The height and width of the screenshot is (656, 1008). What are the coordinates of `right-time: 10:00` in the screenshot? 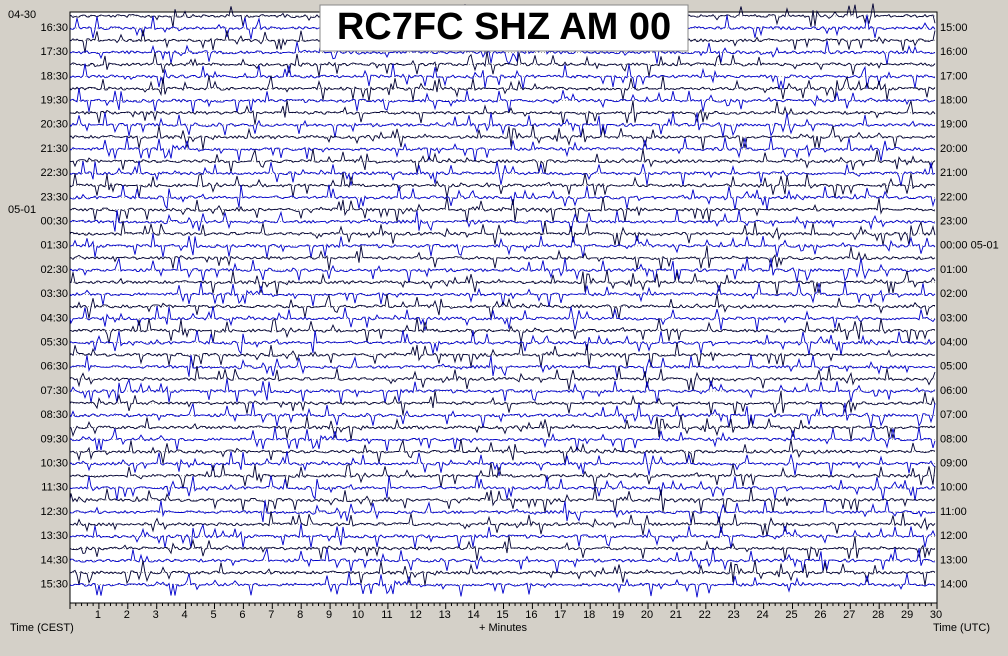 It's located at (954, 488).